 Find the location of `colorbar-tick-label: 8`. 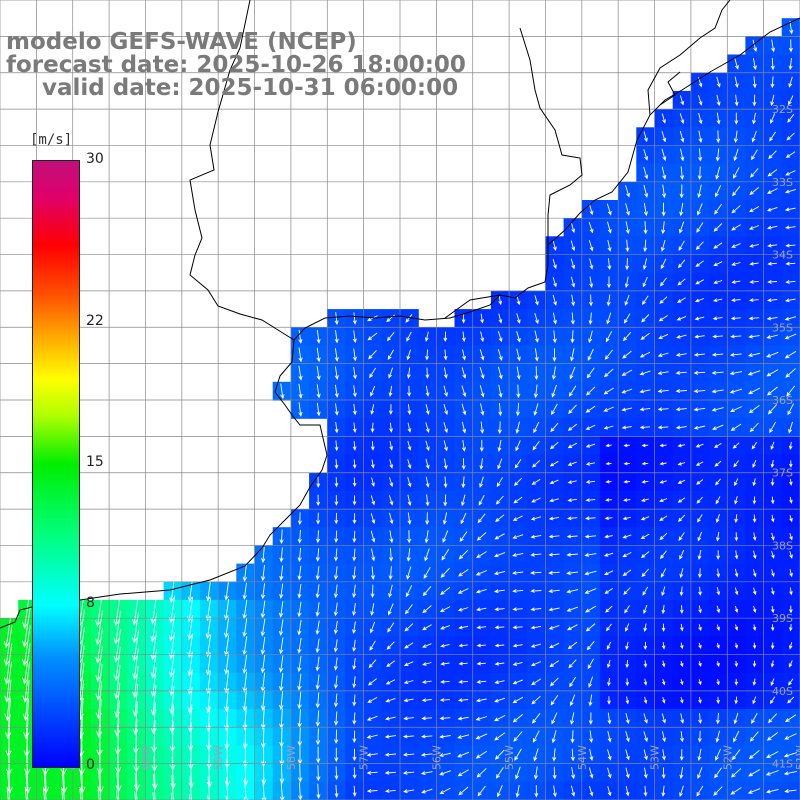

colorbar-tick-label: 8 is located at coordinates (90, 603).